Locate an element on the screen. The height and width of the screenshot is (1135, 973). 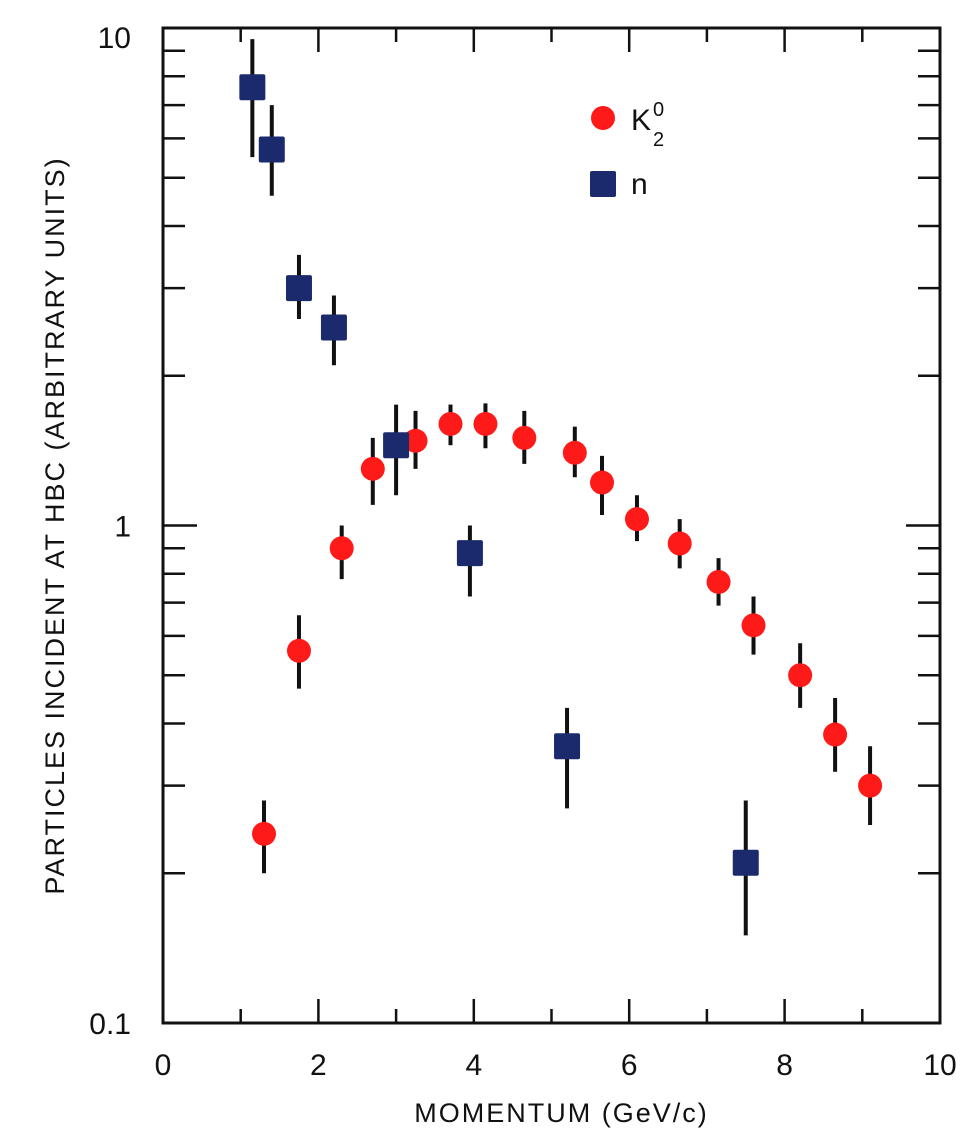
legend-marker-square is located at coordinates (603, 184).